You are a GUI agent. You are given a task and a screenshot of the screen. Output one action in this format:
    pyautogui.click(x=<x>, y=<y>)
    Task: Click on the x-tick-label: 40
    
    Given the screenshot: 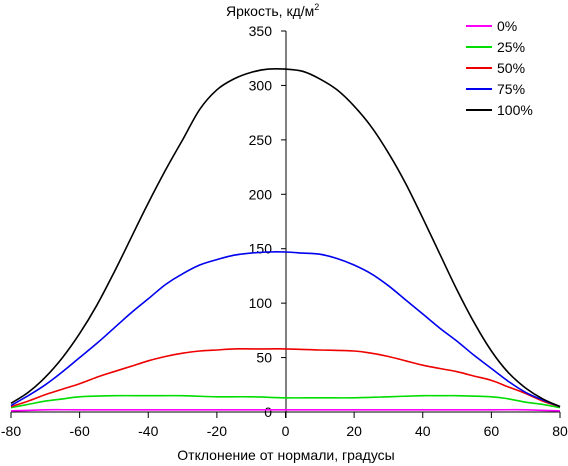 What is the action you would take?
    pyautogui.click(x=423, y=431)
    